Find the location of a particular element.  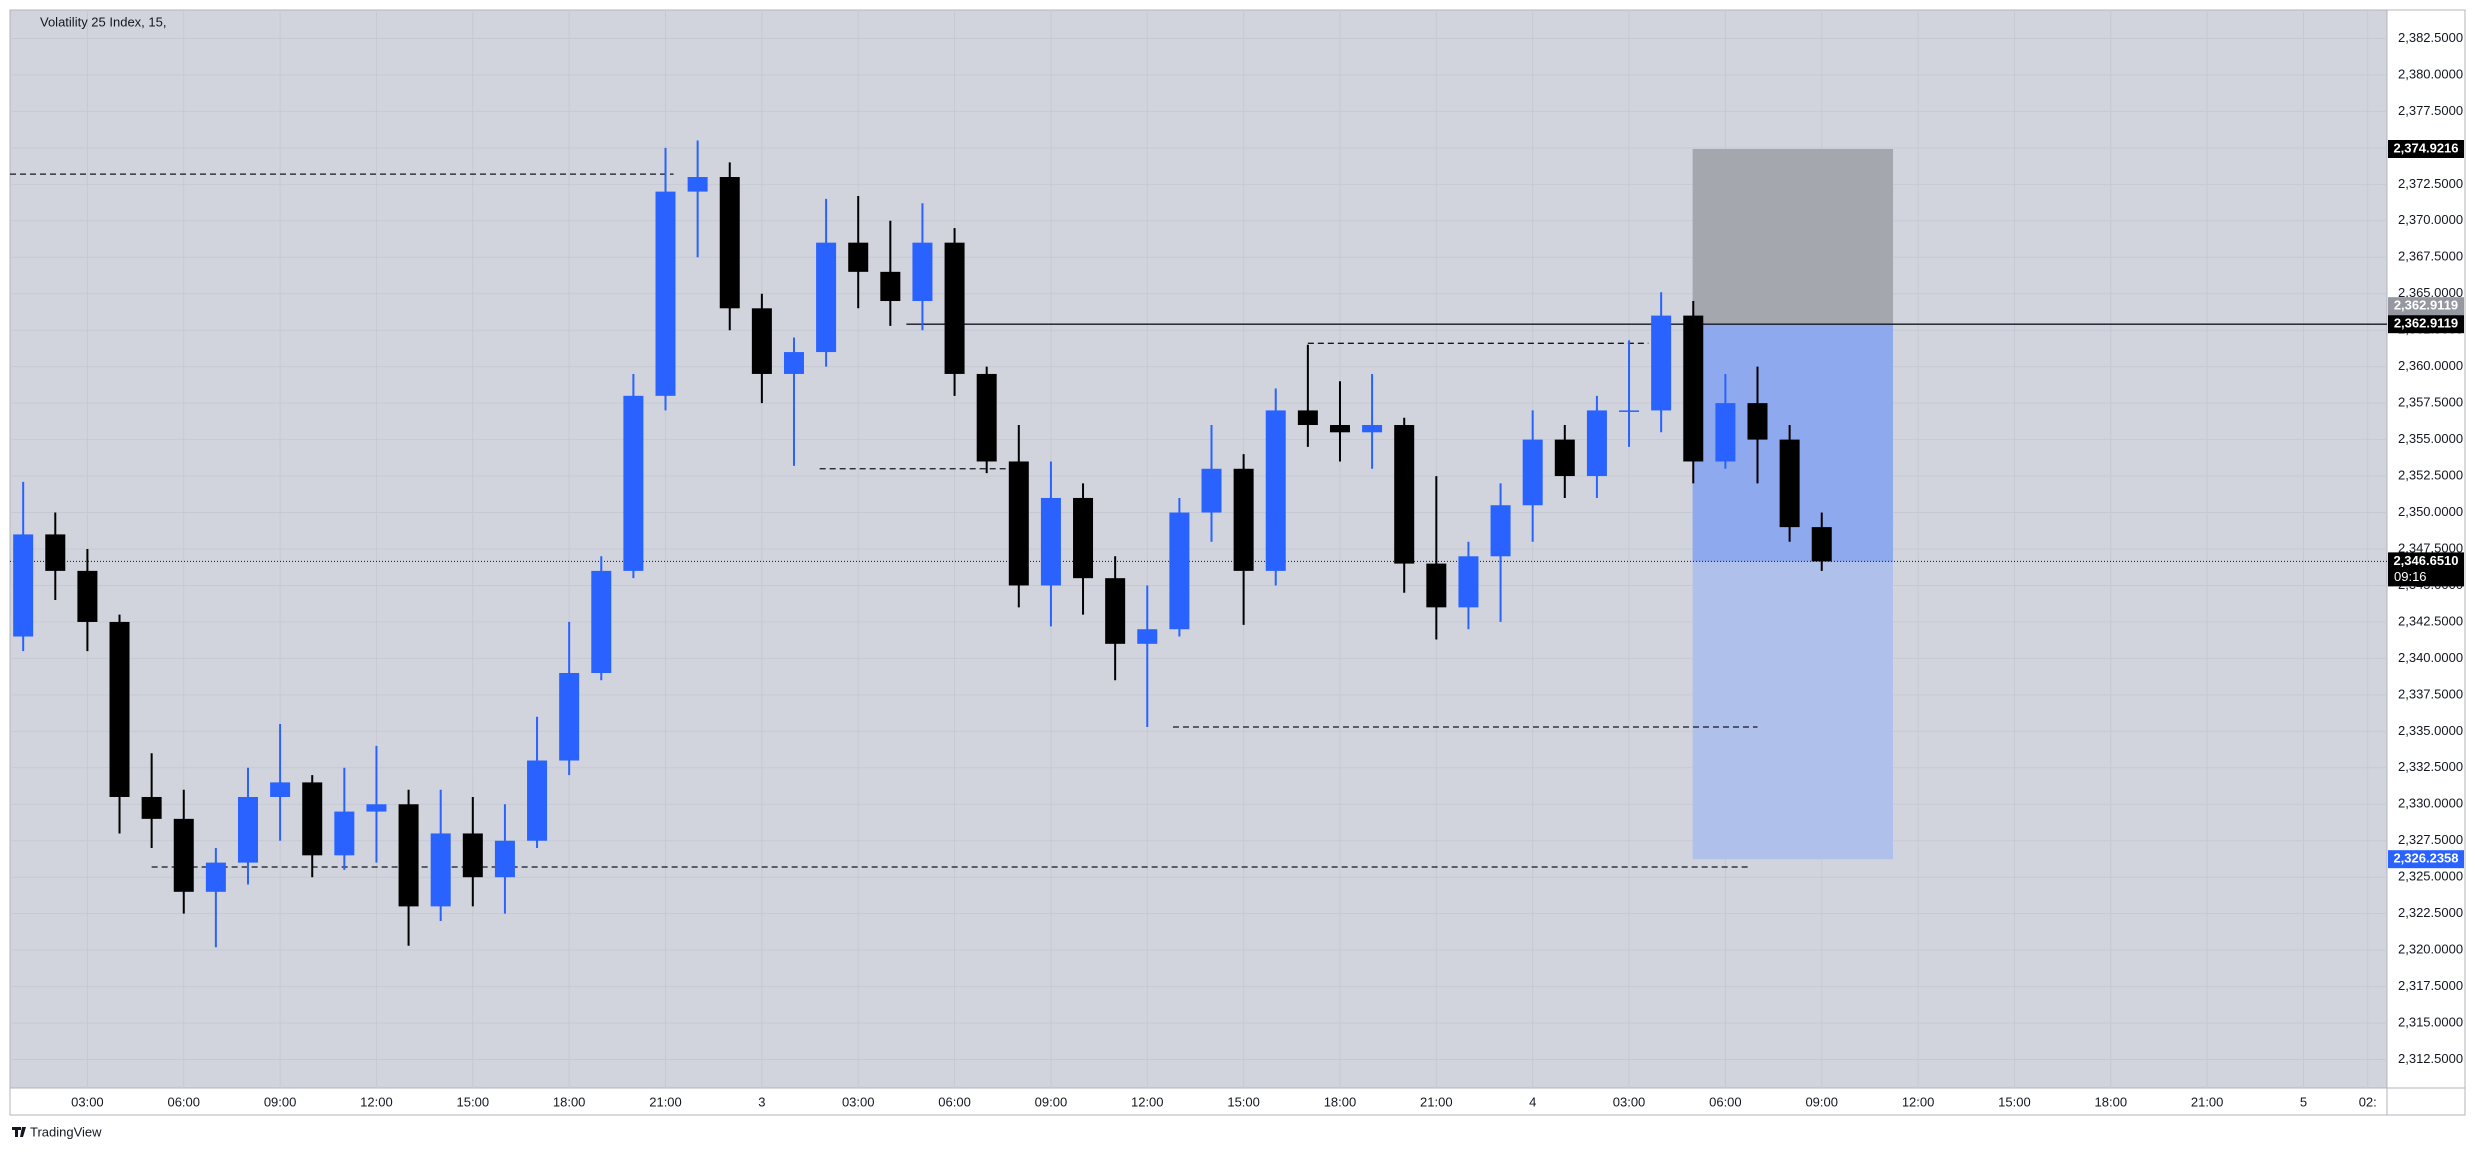

y-tick-label: 2,337.5000 is located at coordinates (2430, 693).